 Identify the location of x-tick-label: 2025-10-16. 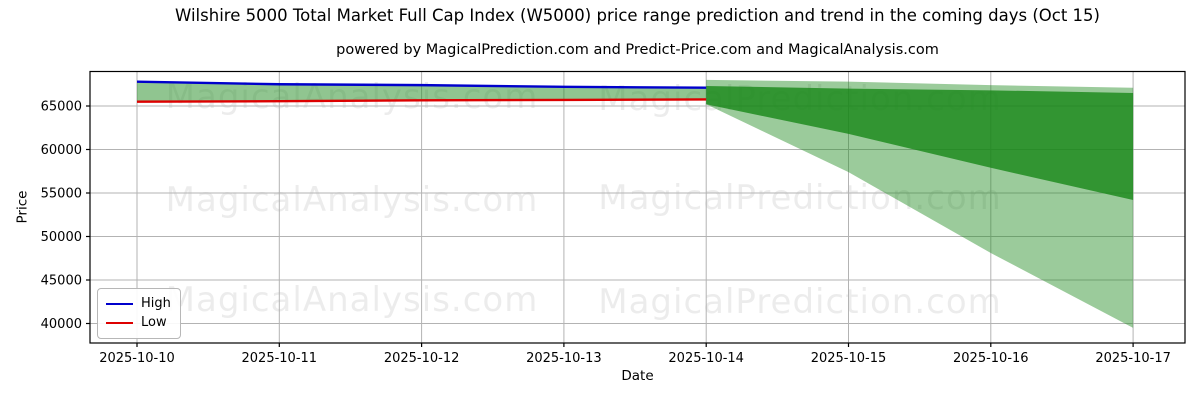
(991, 358).